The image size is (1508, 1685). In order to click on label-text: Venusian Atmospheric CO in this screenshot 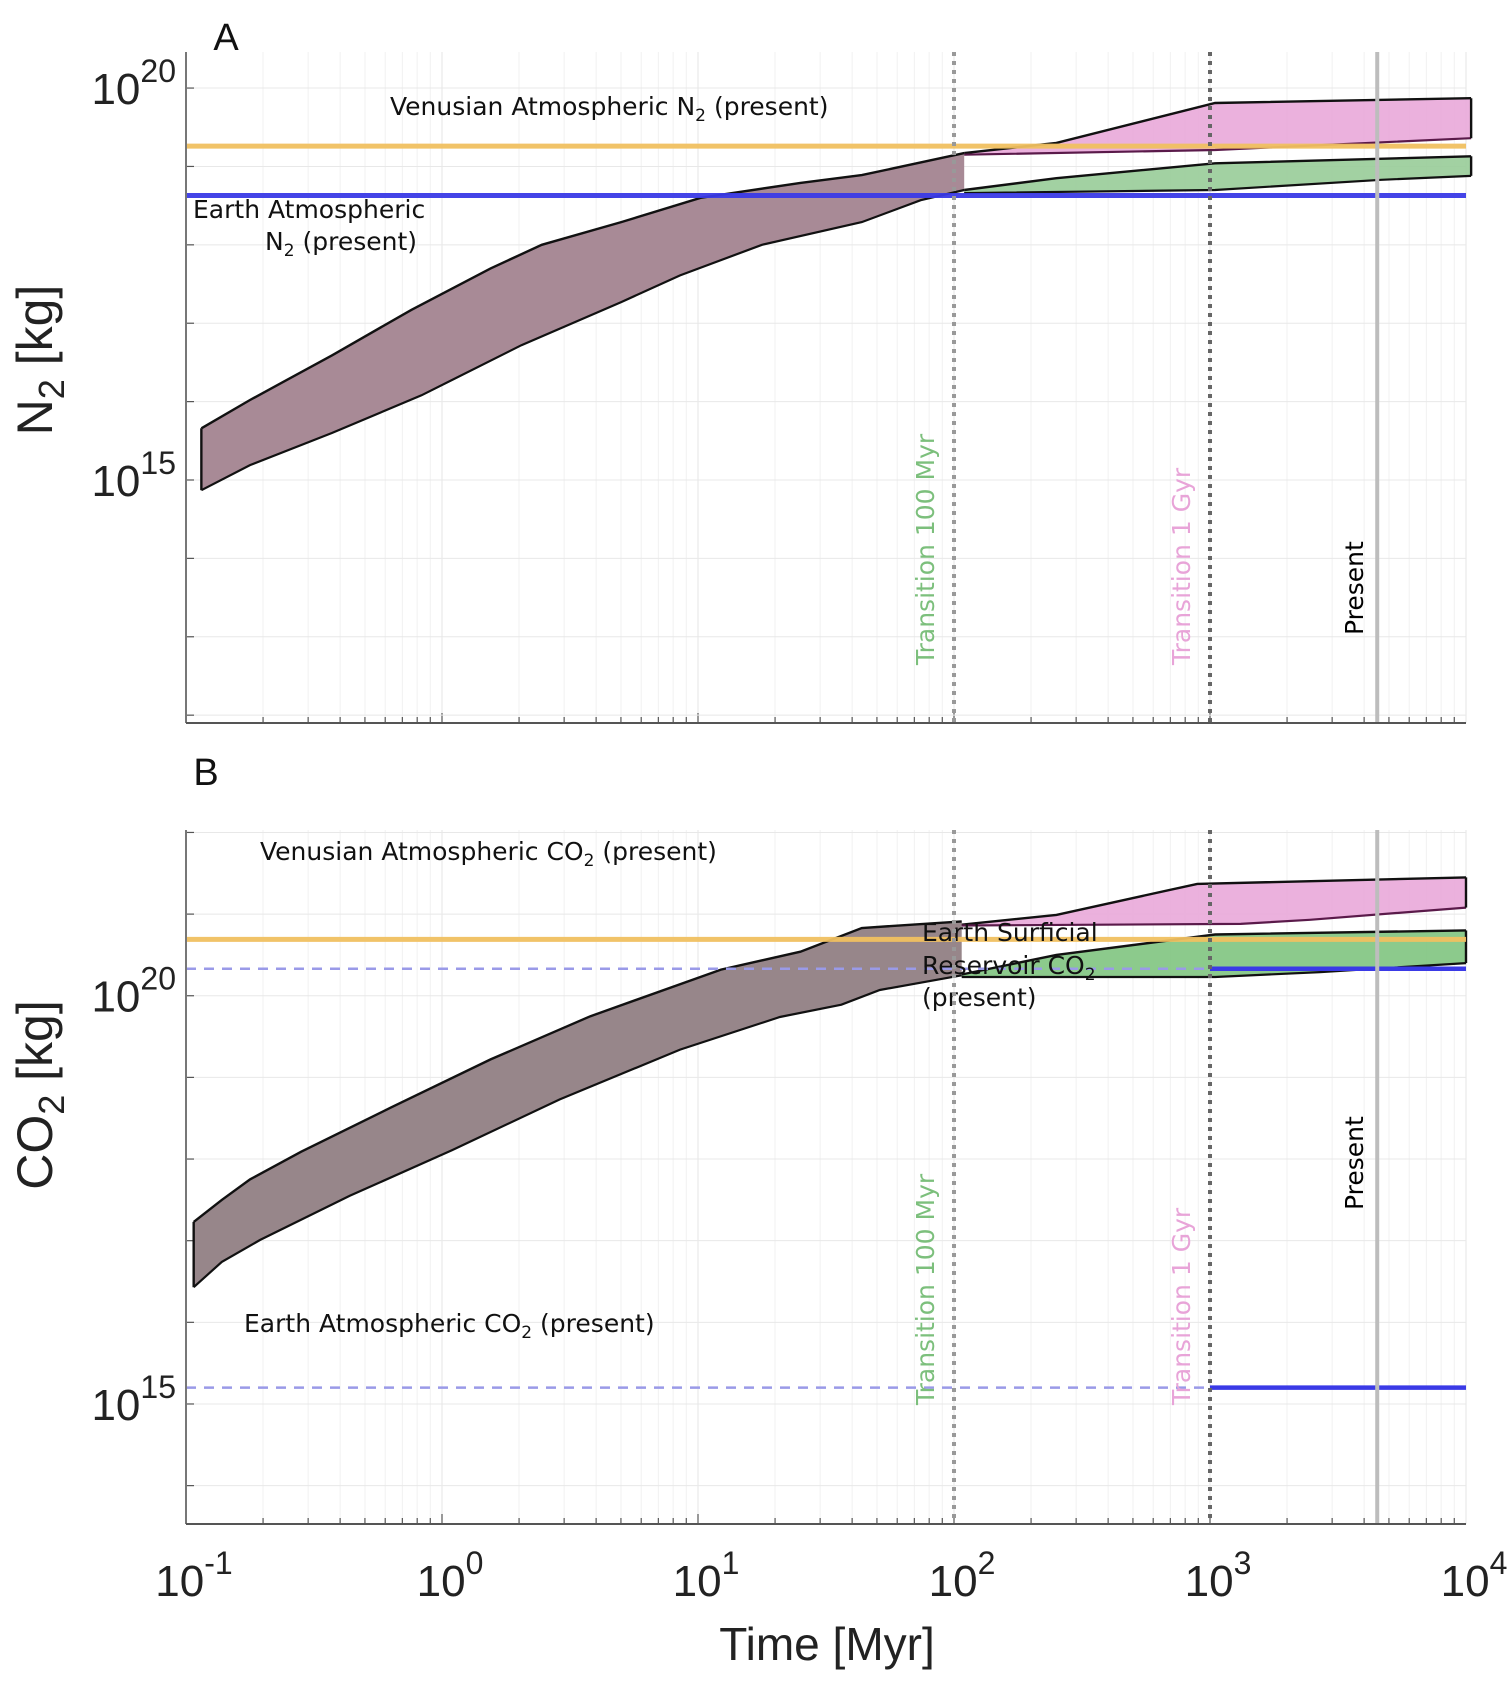, I will do `click(422, 851)`.